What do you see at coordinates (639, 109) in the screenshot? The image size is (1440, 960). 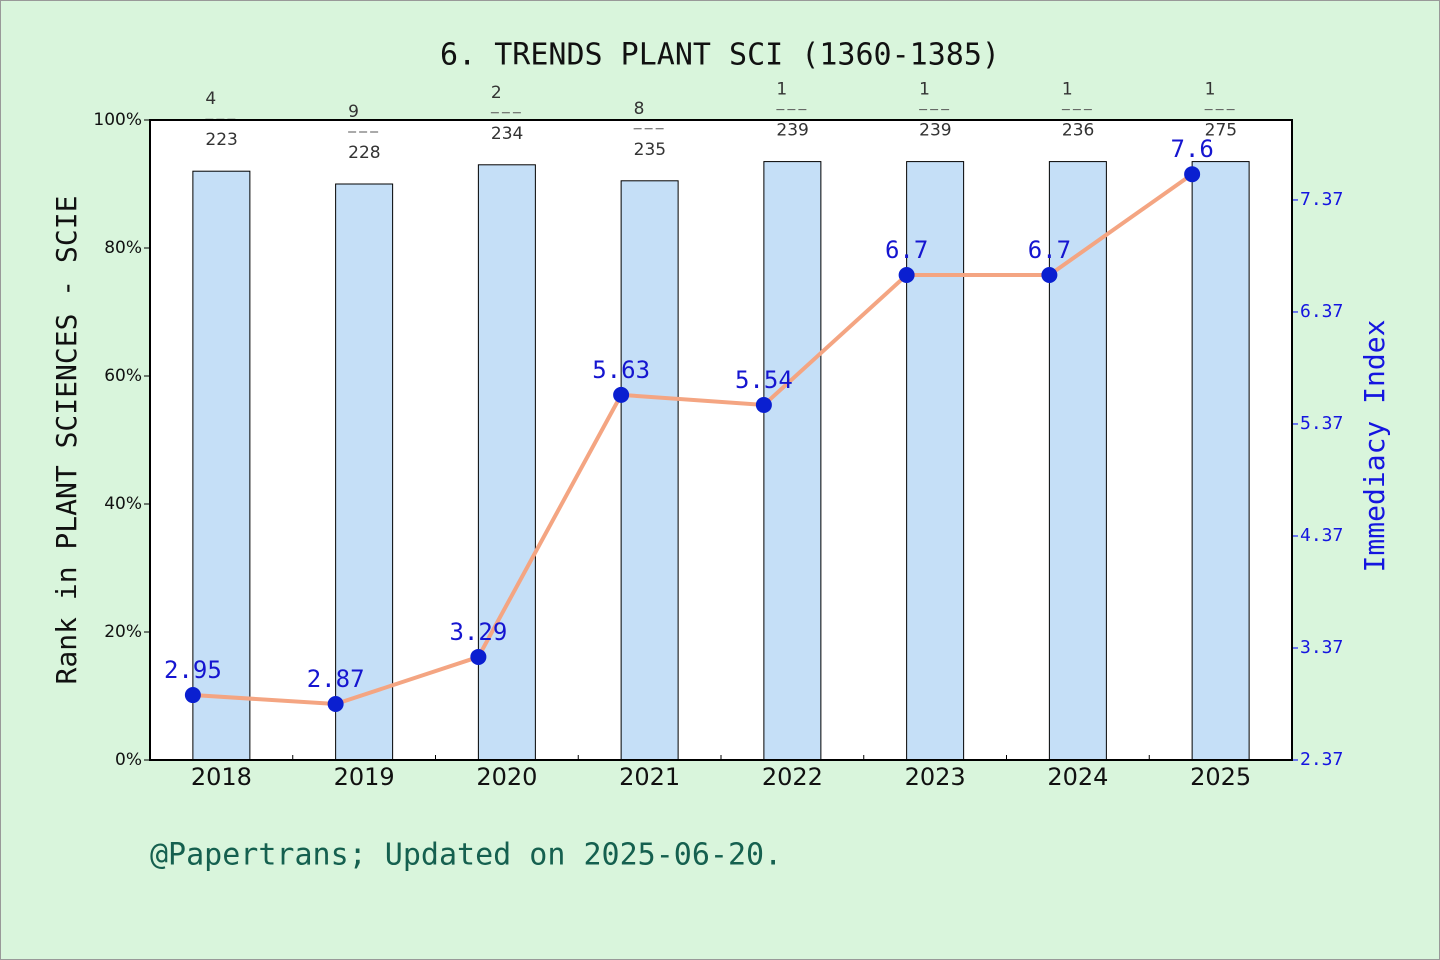 I see `rank-label: 8` at bounding box center [639, 109].